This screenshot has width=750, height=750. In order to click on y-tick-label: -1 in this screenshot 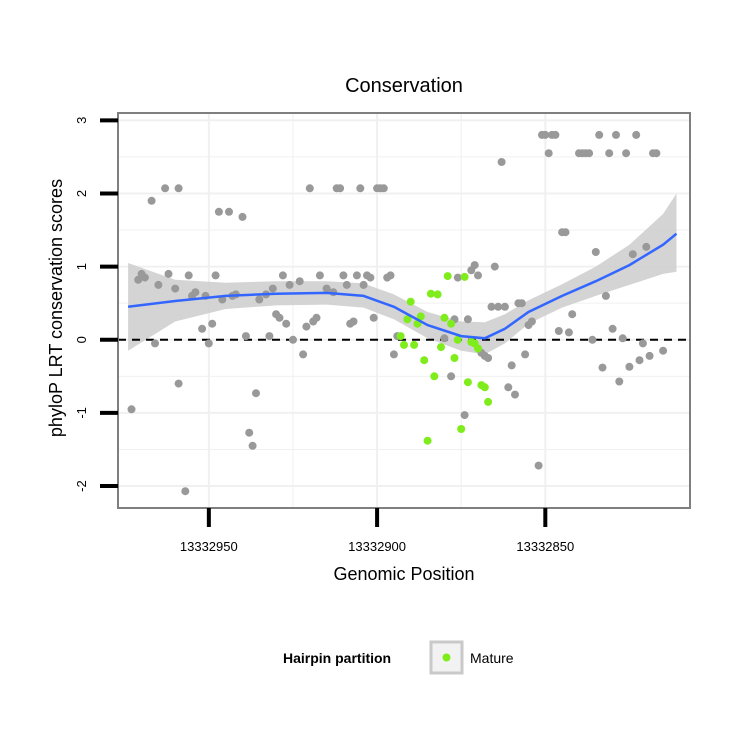, I will do `click(81, 413)`.